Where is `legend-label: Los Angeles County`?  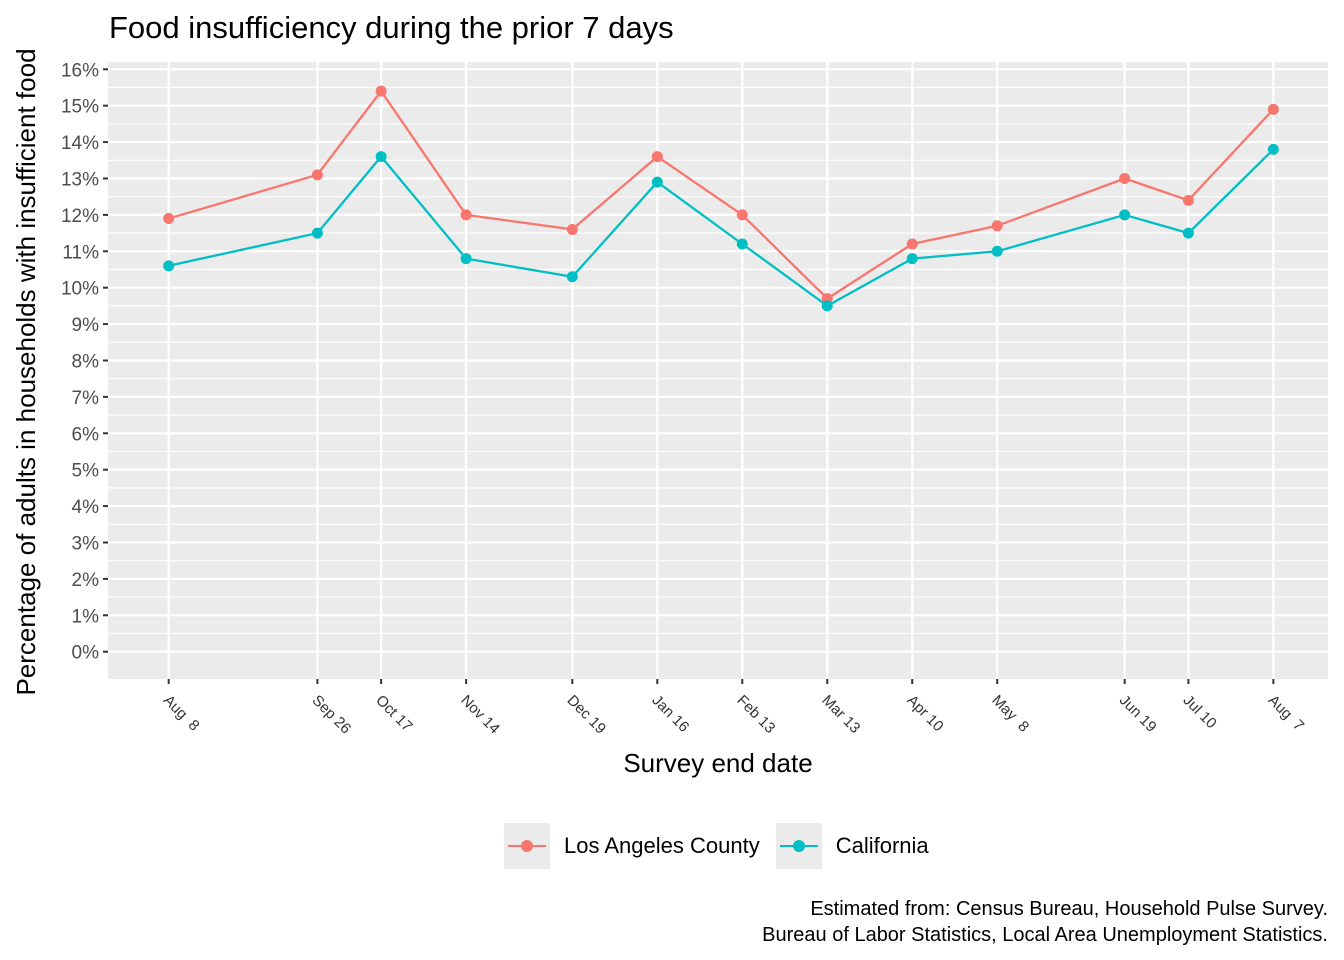
legend-label: Los Angeles County is located at coordinates (662, 845).